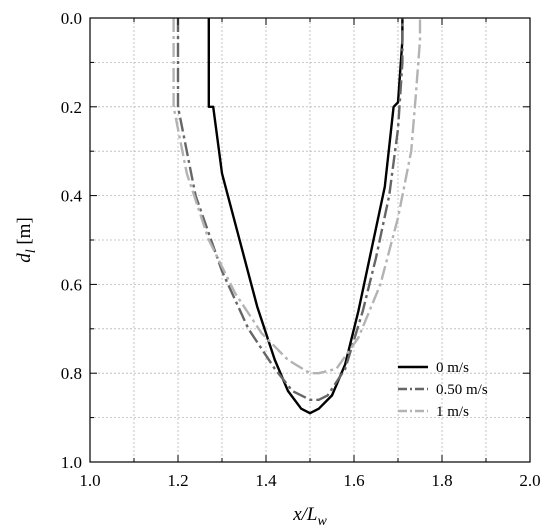  I want to click on x-axis-title-sub: w, so click(322, 521).